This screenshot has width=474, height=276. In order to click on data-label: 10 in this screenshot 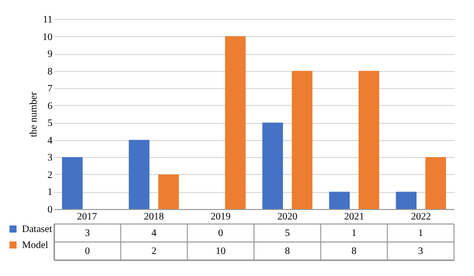, I will do `click(221, 251)`.